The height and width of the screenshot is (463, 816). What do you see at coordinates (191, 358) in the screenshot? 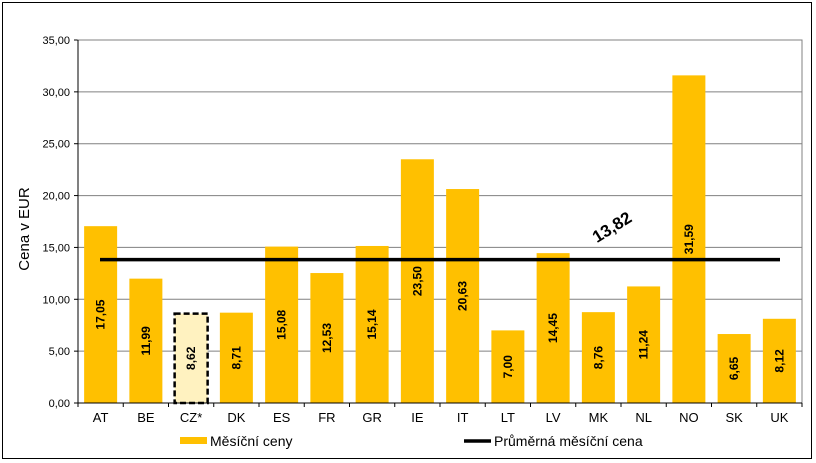
I see `value-label-2: 8,62` at bounding box center [191, 358].